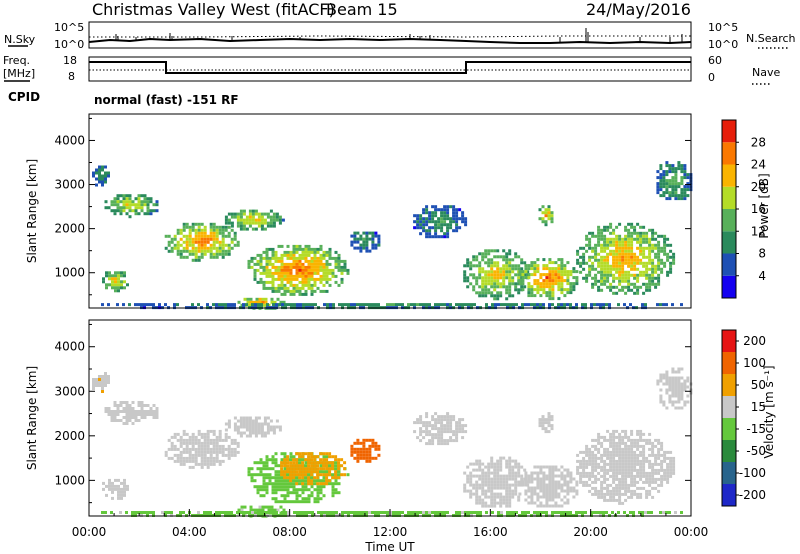  Describe the element at coordinates (69, 140) in the screenshot. I see `power-ytick-label: 4000` at that location.